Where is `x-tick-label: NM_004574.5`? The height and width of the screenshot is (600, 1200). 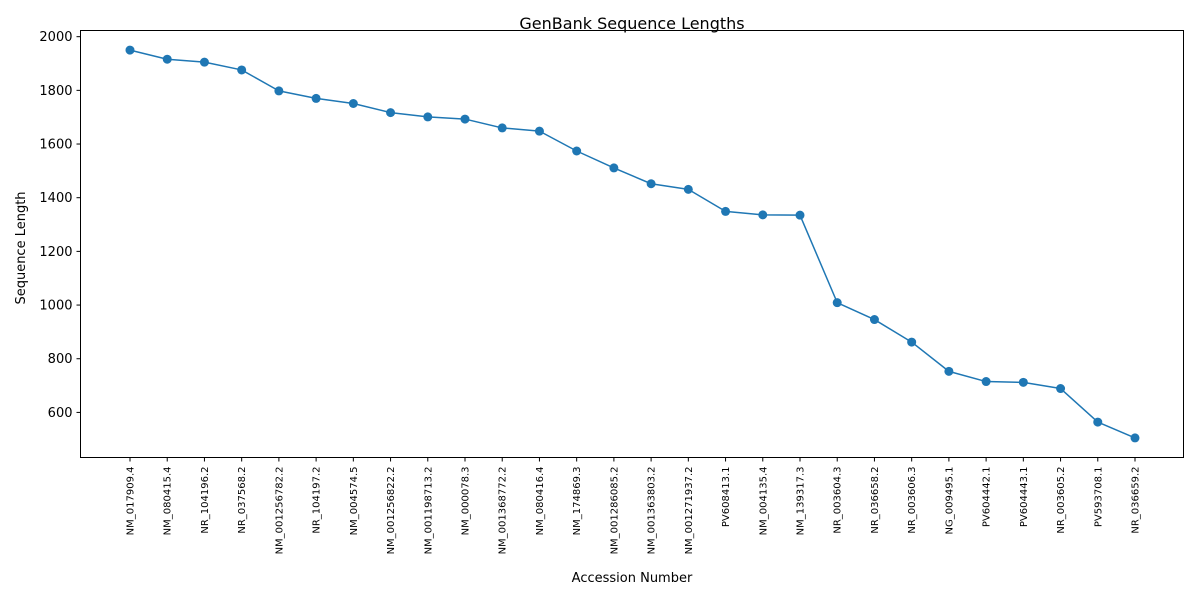 x-tick-label: NM_004574.5 is located at coordinates (354, 501).